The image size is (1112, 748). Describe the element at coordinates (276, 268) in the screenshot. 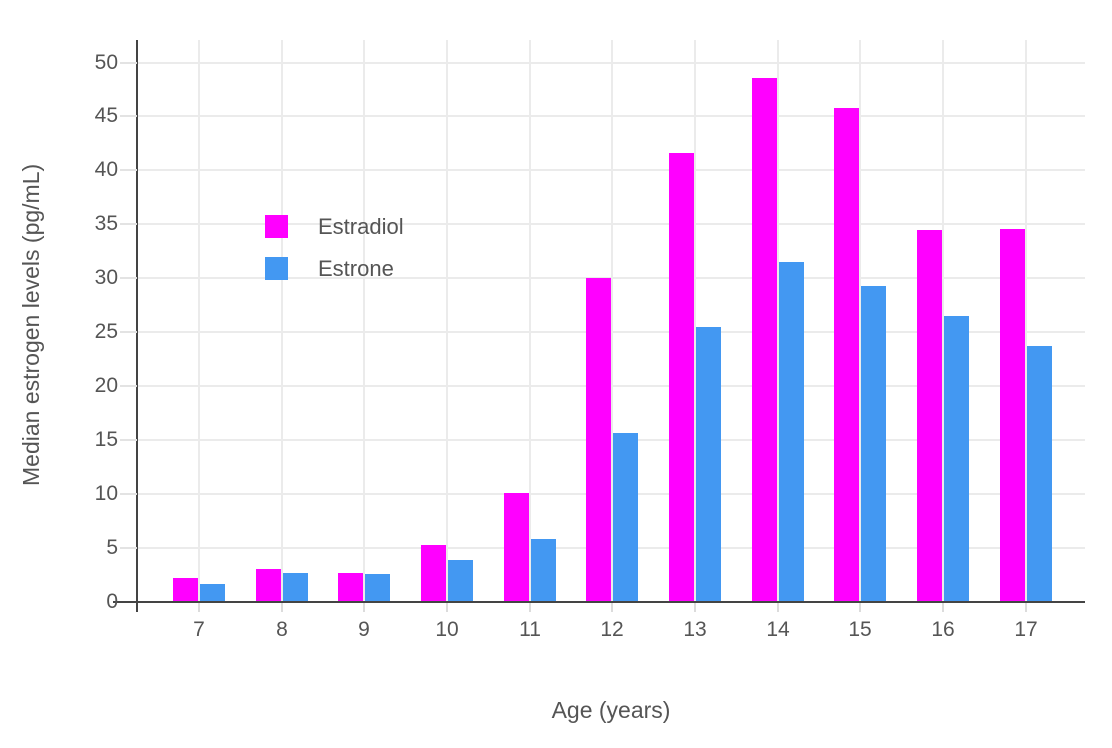

I see `estrone-color-swatch` at that location.